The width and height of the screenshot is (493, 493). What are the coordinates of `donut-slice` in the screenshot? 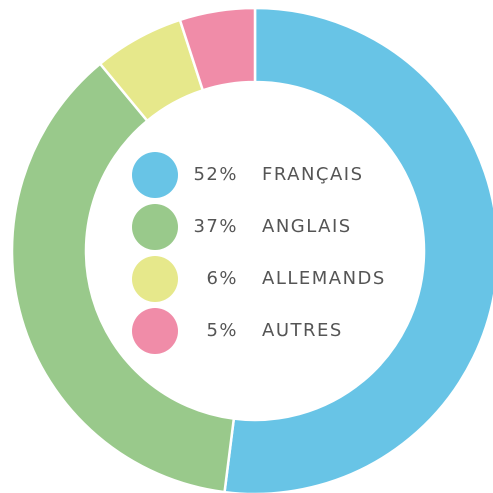 It's located at (217, 49).